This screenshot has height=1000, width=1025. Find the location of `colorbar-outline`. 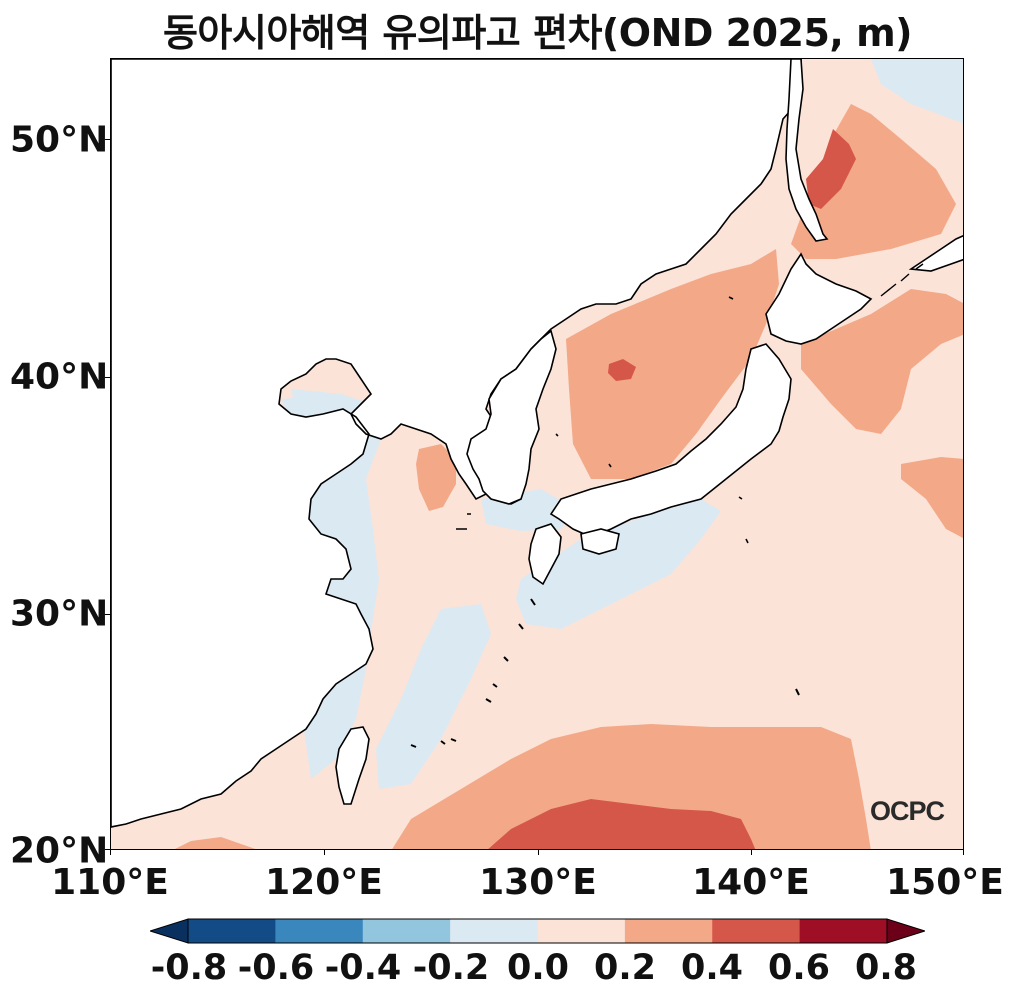

colorbar-outline is located at coordinates (537, 931).